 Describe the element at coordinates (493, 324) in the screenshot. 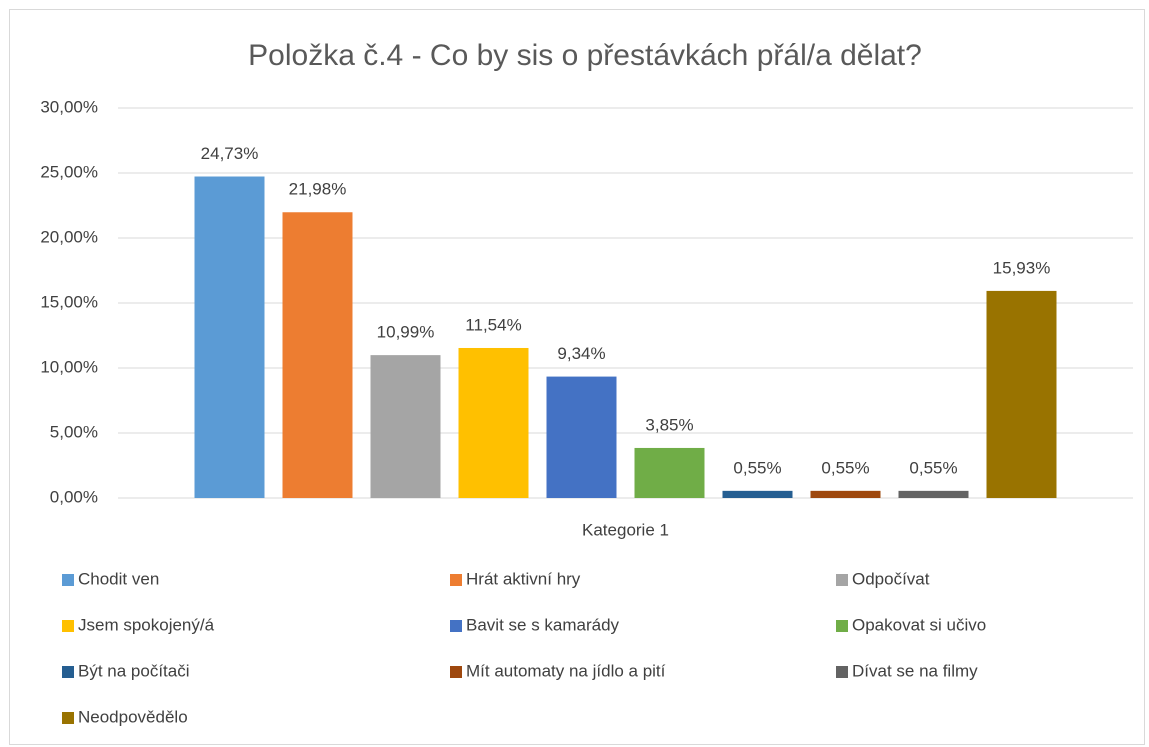

I see `value-label: 11,54%` at that location.